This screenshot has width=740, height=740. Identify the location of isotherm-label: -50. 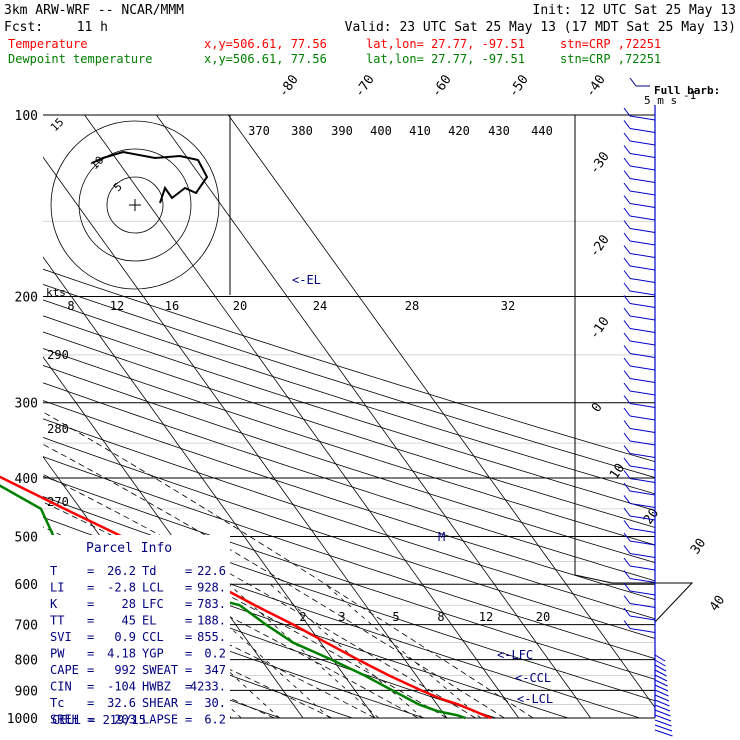
(519, 86).